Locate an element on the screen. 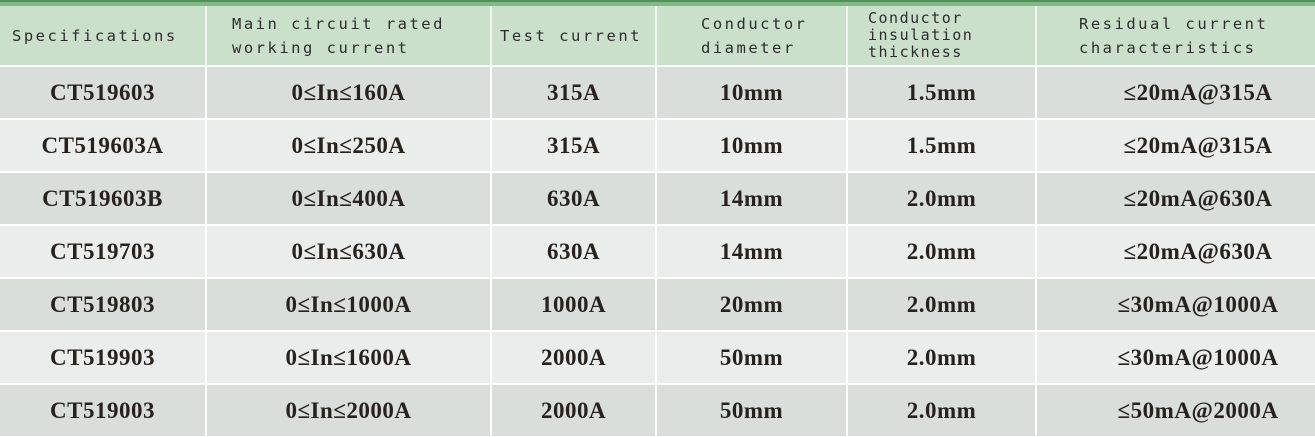  working-current-cell: 0≤In≤1600A is located at coordinates (349, 358).